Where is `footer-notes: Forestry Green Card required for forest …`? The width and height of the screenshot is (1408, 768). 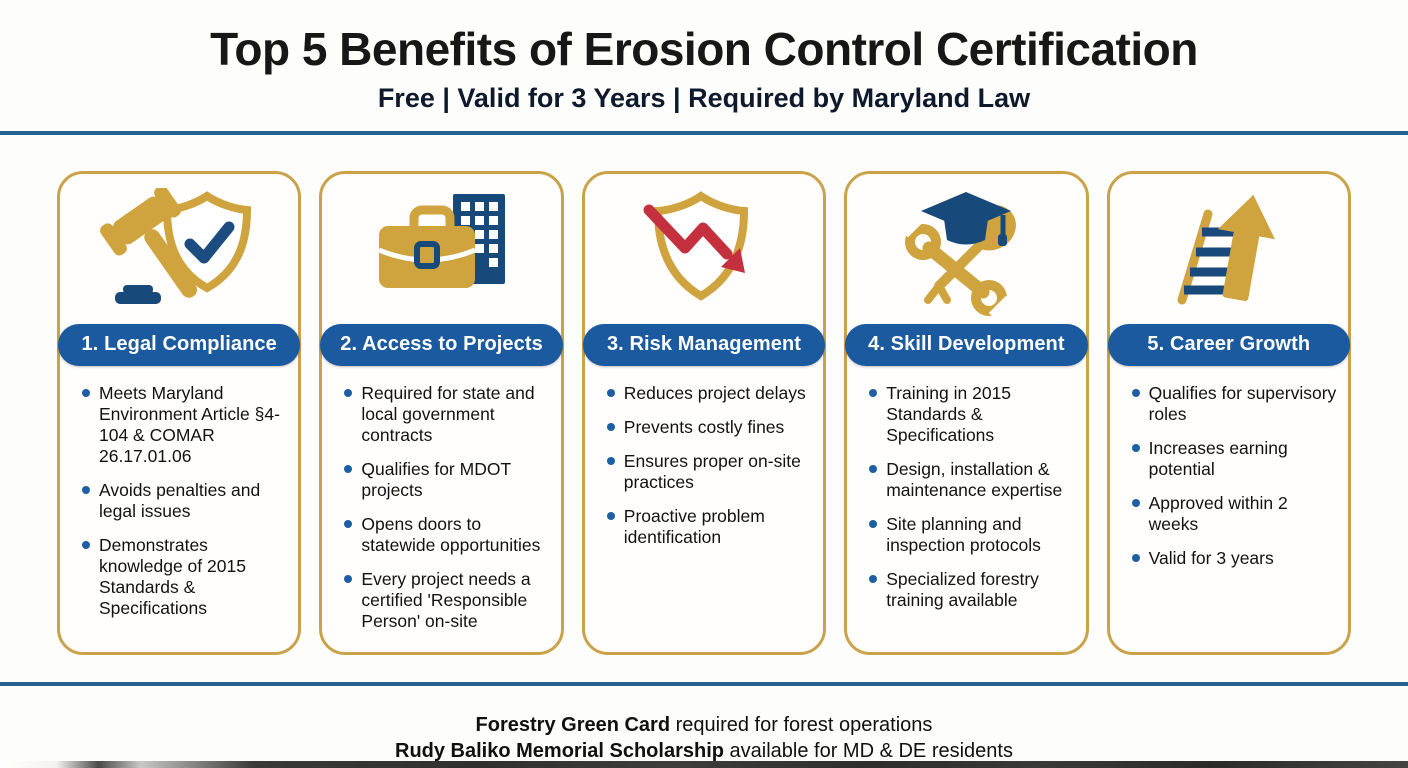 footer-notes: Forestry Green Card required for forest … is located at coordinates (704, 738).